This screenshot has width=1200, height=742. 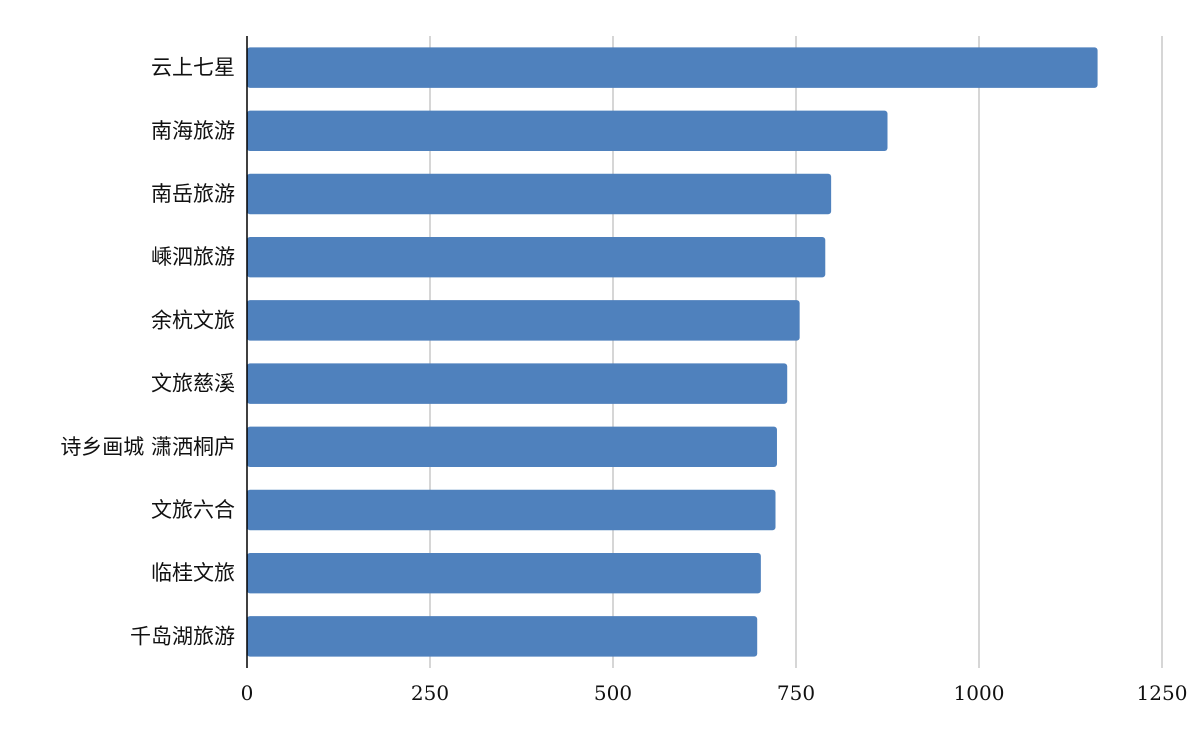 I want to click on category-label-9: 千岛湖旅游, so click(x=182, y=636).